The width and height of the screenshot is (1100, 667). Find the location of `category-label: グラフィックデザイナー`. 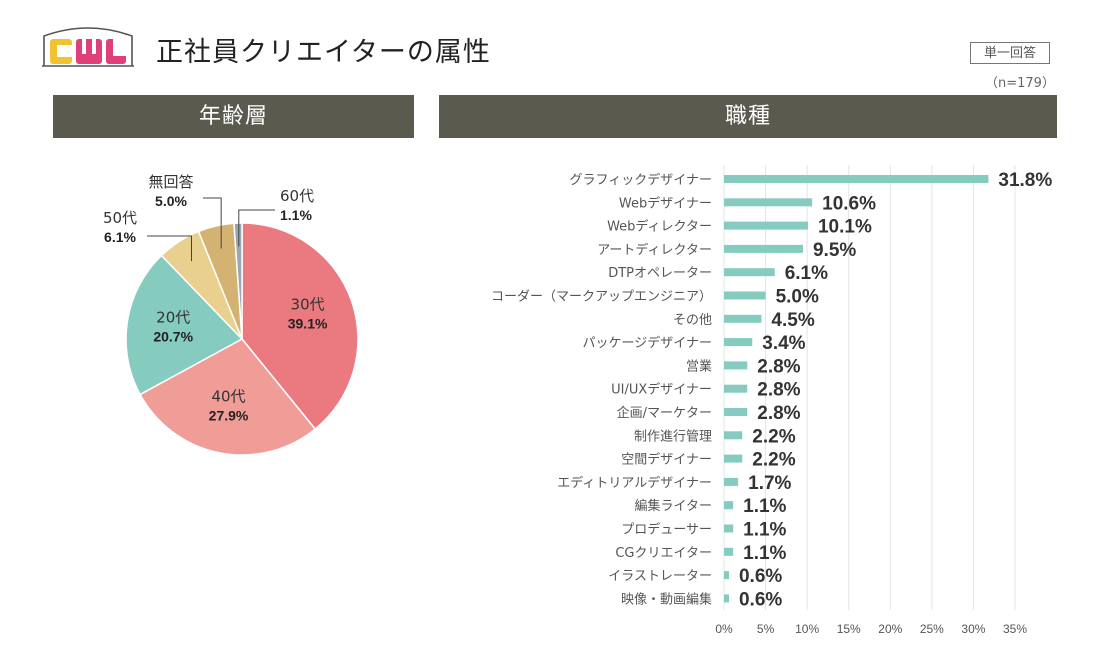

category-label: グラフィックデザイナー is located at coordinates (641, 180).